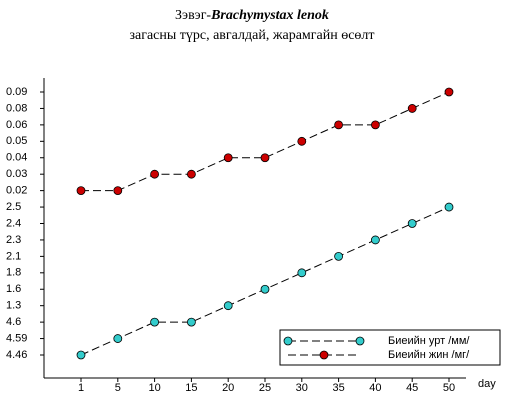 The image size is (505, 394). Describe the element at coordinates (265, 388) in the screenshot. I see `x-tick-label: 25` at that location.